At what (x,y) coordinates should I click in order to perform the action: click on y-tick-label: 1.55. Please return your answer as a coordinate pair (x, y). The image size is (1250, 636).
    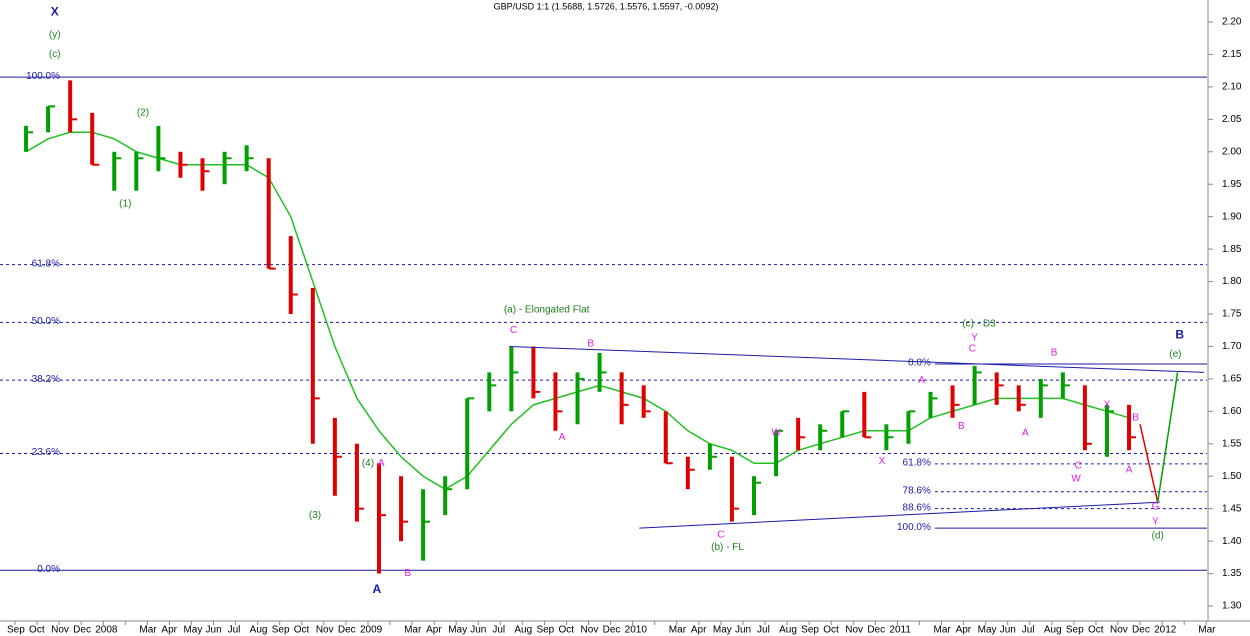
    Looking at the image, I should click on (1232, 443).